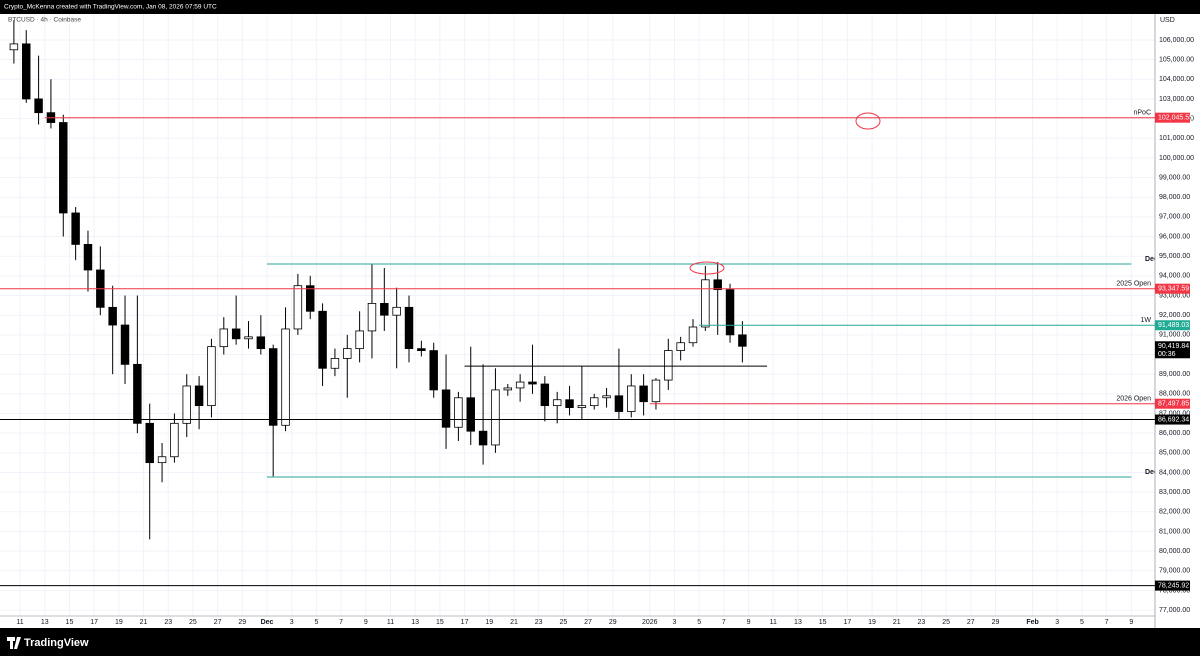 The image size is (1200, 656). Describe the element at coordinates (1174, 256) in the screenshot. I see `y-tick-label: 95,000.00` at that location.